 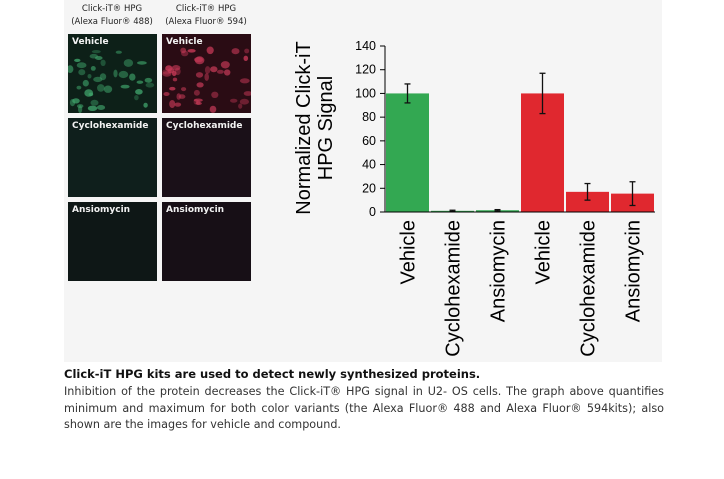 What do you see at coordinates (369, 188) in the screenshot?
I see `y-tick-label: 20` at bounding box center [369, 188].